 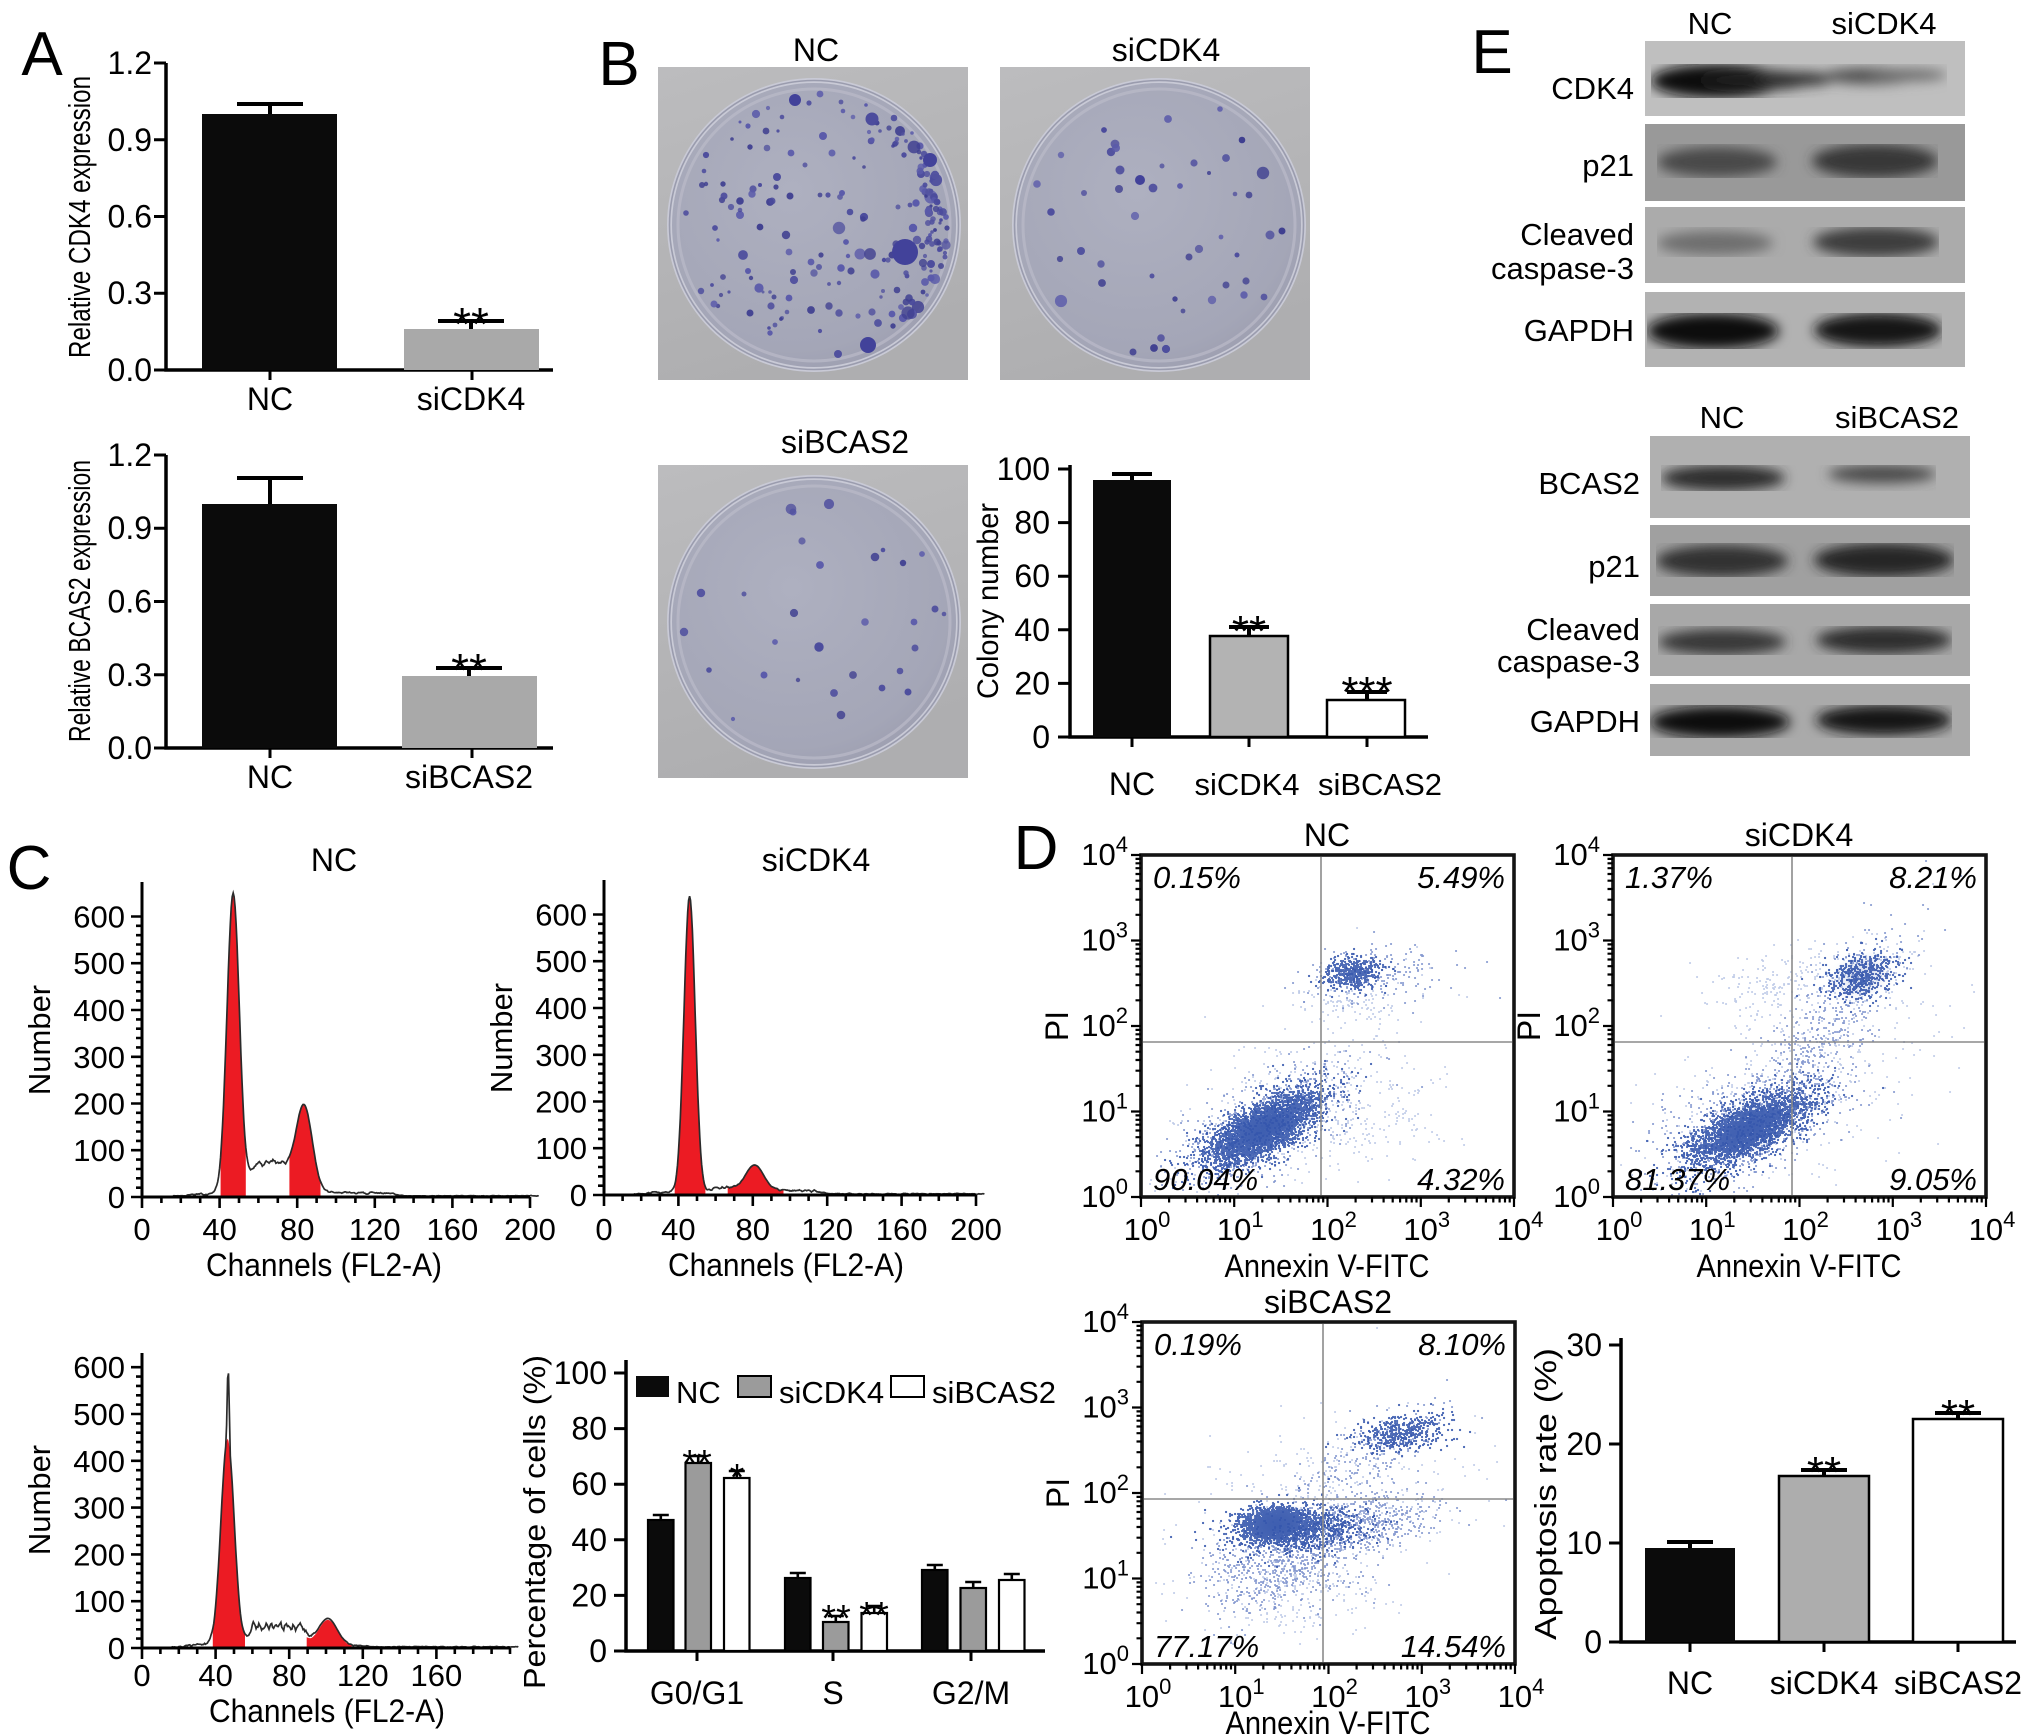 What do you see at coordinates (1461, 877) in the screenshot?
I see `svg-text: 5.49%` at bounding box center [1461, 877].